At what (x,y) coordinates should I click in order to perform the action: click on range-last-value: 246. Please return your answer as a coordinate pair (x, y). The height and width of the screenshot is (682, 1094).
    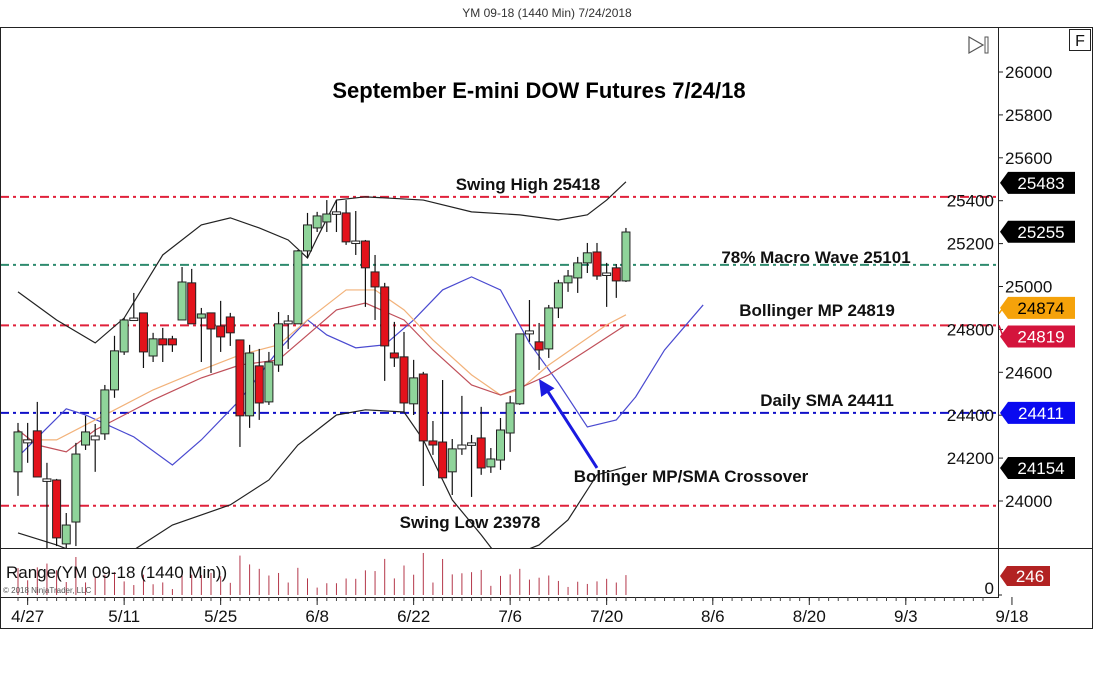
    Looking at the image, I should click on (1030, 576).